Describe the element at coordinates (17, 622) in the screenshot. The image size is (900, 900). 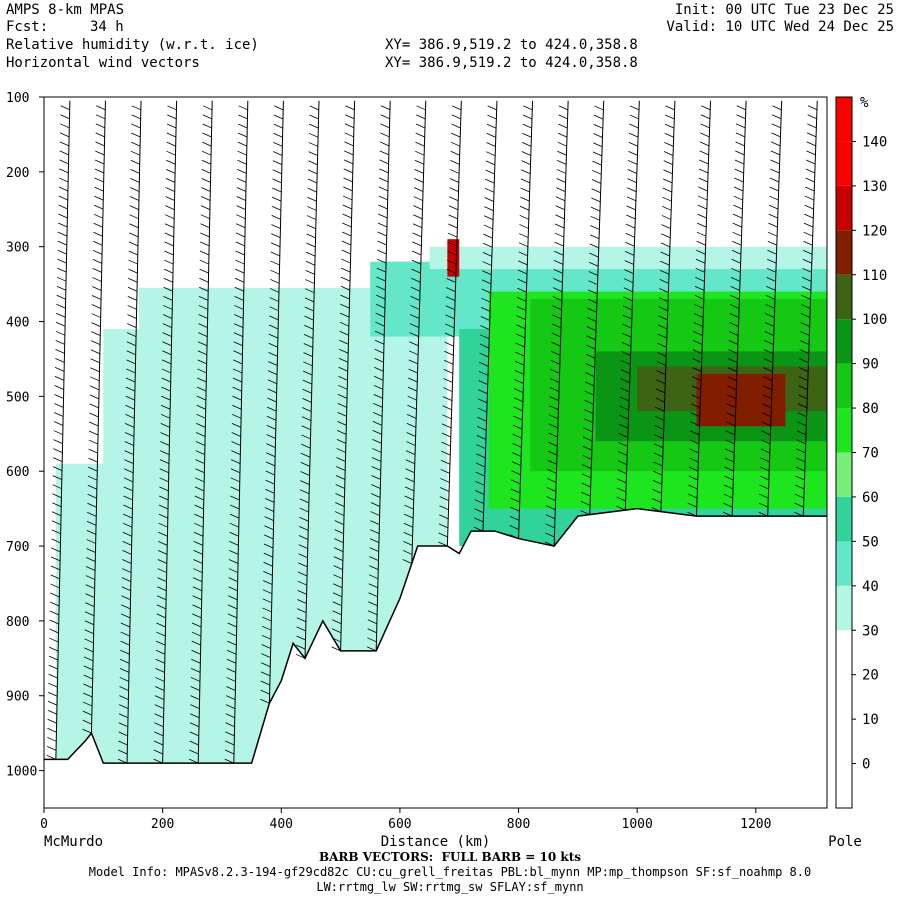
I see `y-tick-label: 800` at that location.